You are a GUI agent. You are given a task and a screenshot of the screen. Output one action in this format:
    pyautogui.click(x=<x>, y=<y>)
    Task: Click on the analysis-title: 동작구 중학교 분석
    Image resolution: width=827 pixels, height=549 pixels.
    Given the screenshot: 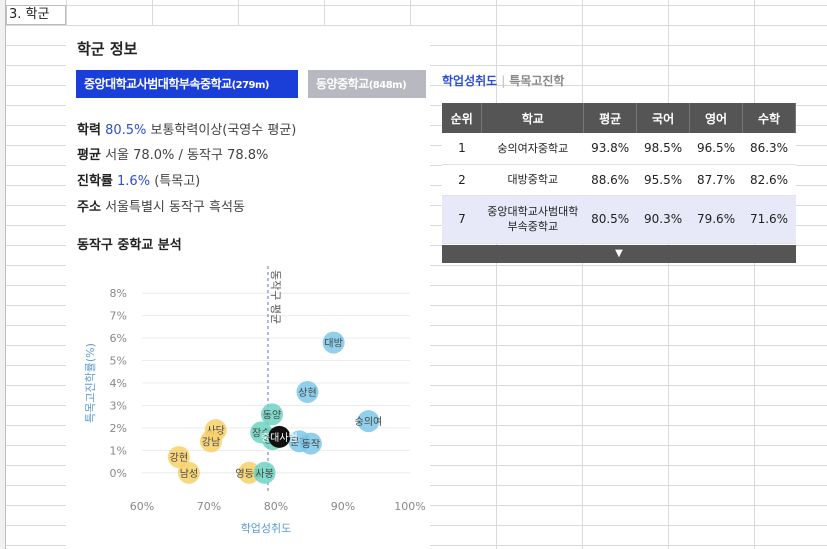 What is the action you would take?
    pyautogui.click(x=129, y=245)
    